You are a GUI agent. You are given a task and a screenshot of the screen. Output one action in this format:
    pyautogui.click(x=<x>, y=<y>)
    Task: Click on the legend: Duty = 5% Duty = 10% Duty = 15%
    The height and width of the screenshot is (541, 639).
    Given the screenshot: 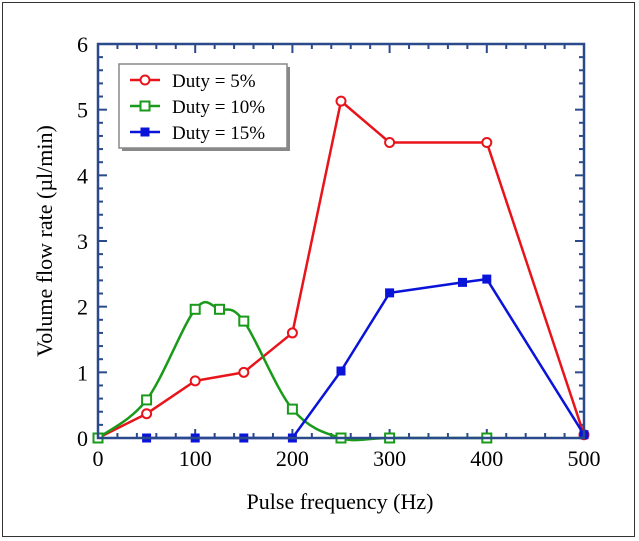 What is the action you would take?
    pyautogui.click(x=204, y=107)
    